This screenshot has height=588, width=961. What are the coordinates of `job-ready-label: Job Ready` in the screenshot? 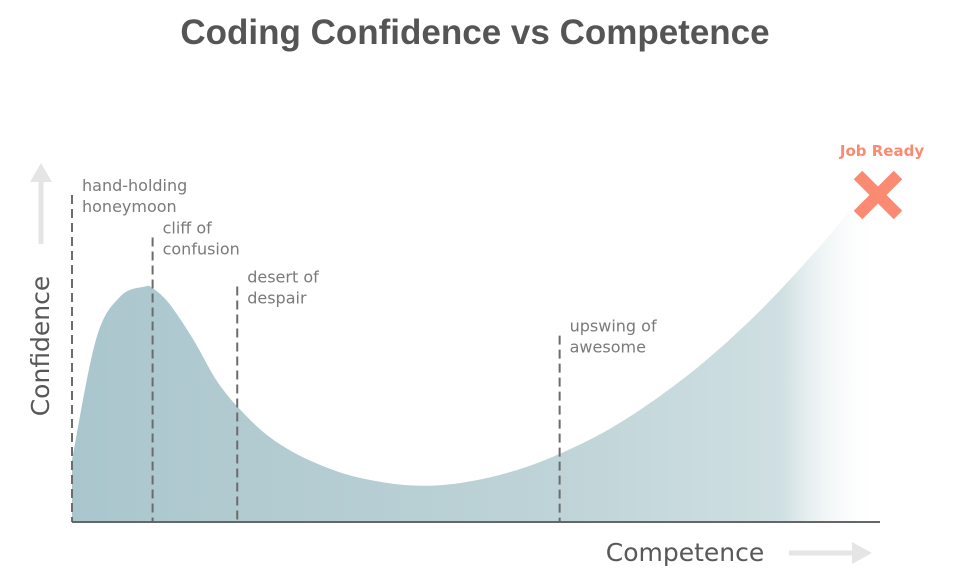 It's located at (881, 151).